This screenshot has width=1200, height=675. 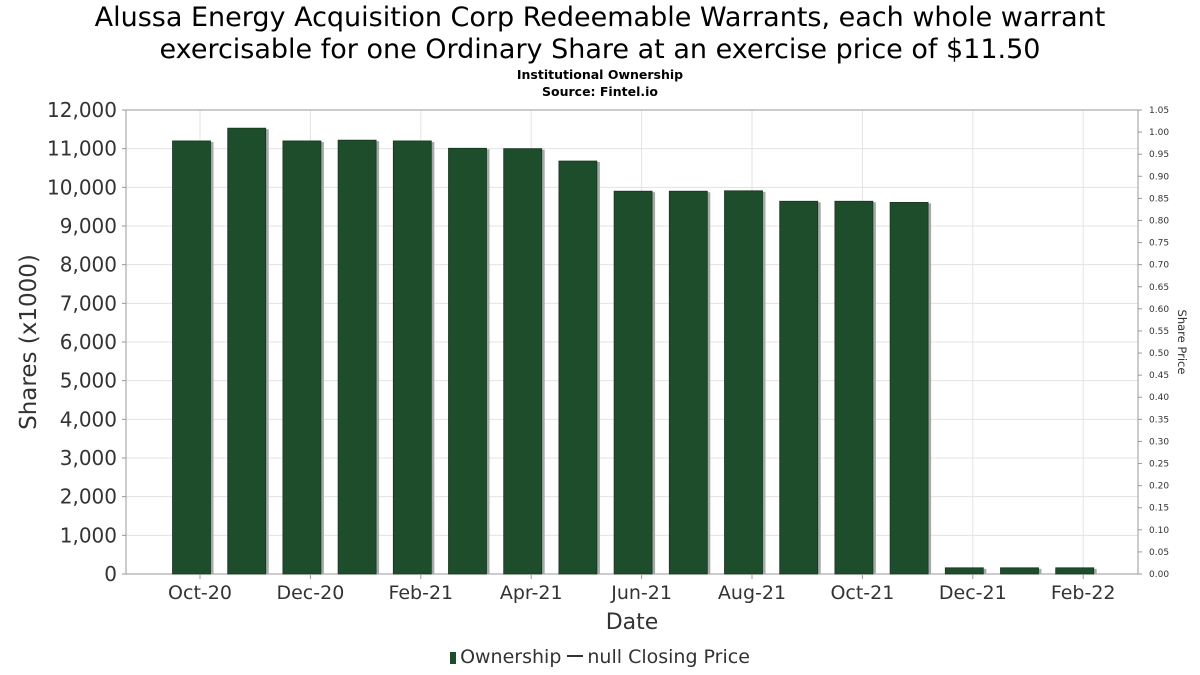 I want to click on y-tick-label: 12,000, so click(x=82, y=110).